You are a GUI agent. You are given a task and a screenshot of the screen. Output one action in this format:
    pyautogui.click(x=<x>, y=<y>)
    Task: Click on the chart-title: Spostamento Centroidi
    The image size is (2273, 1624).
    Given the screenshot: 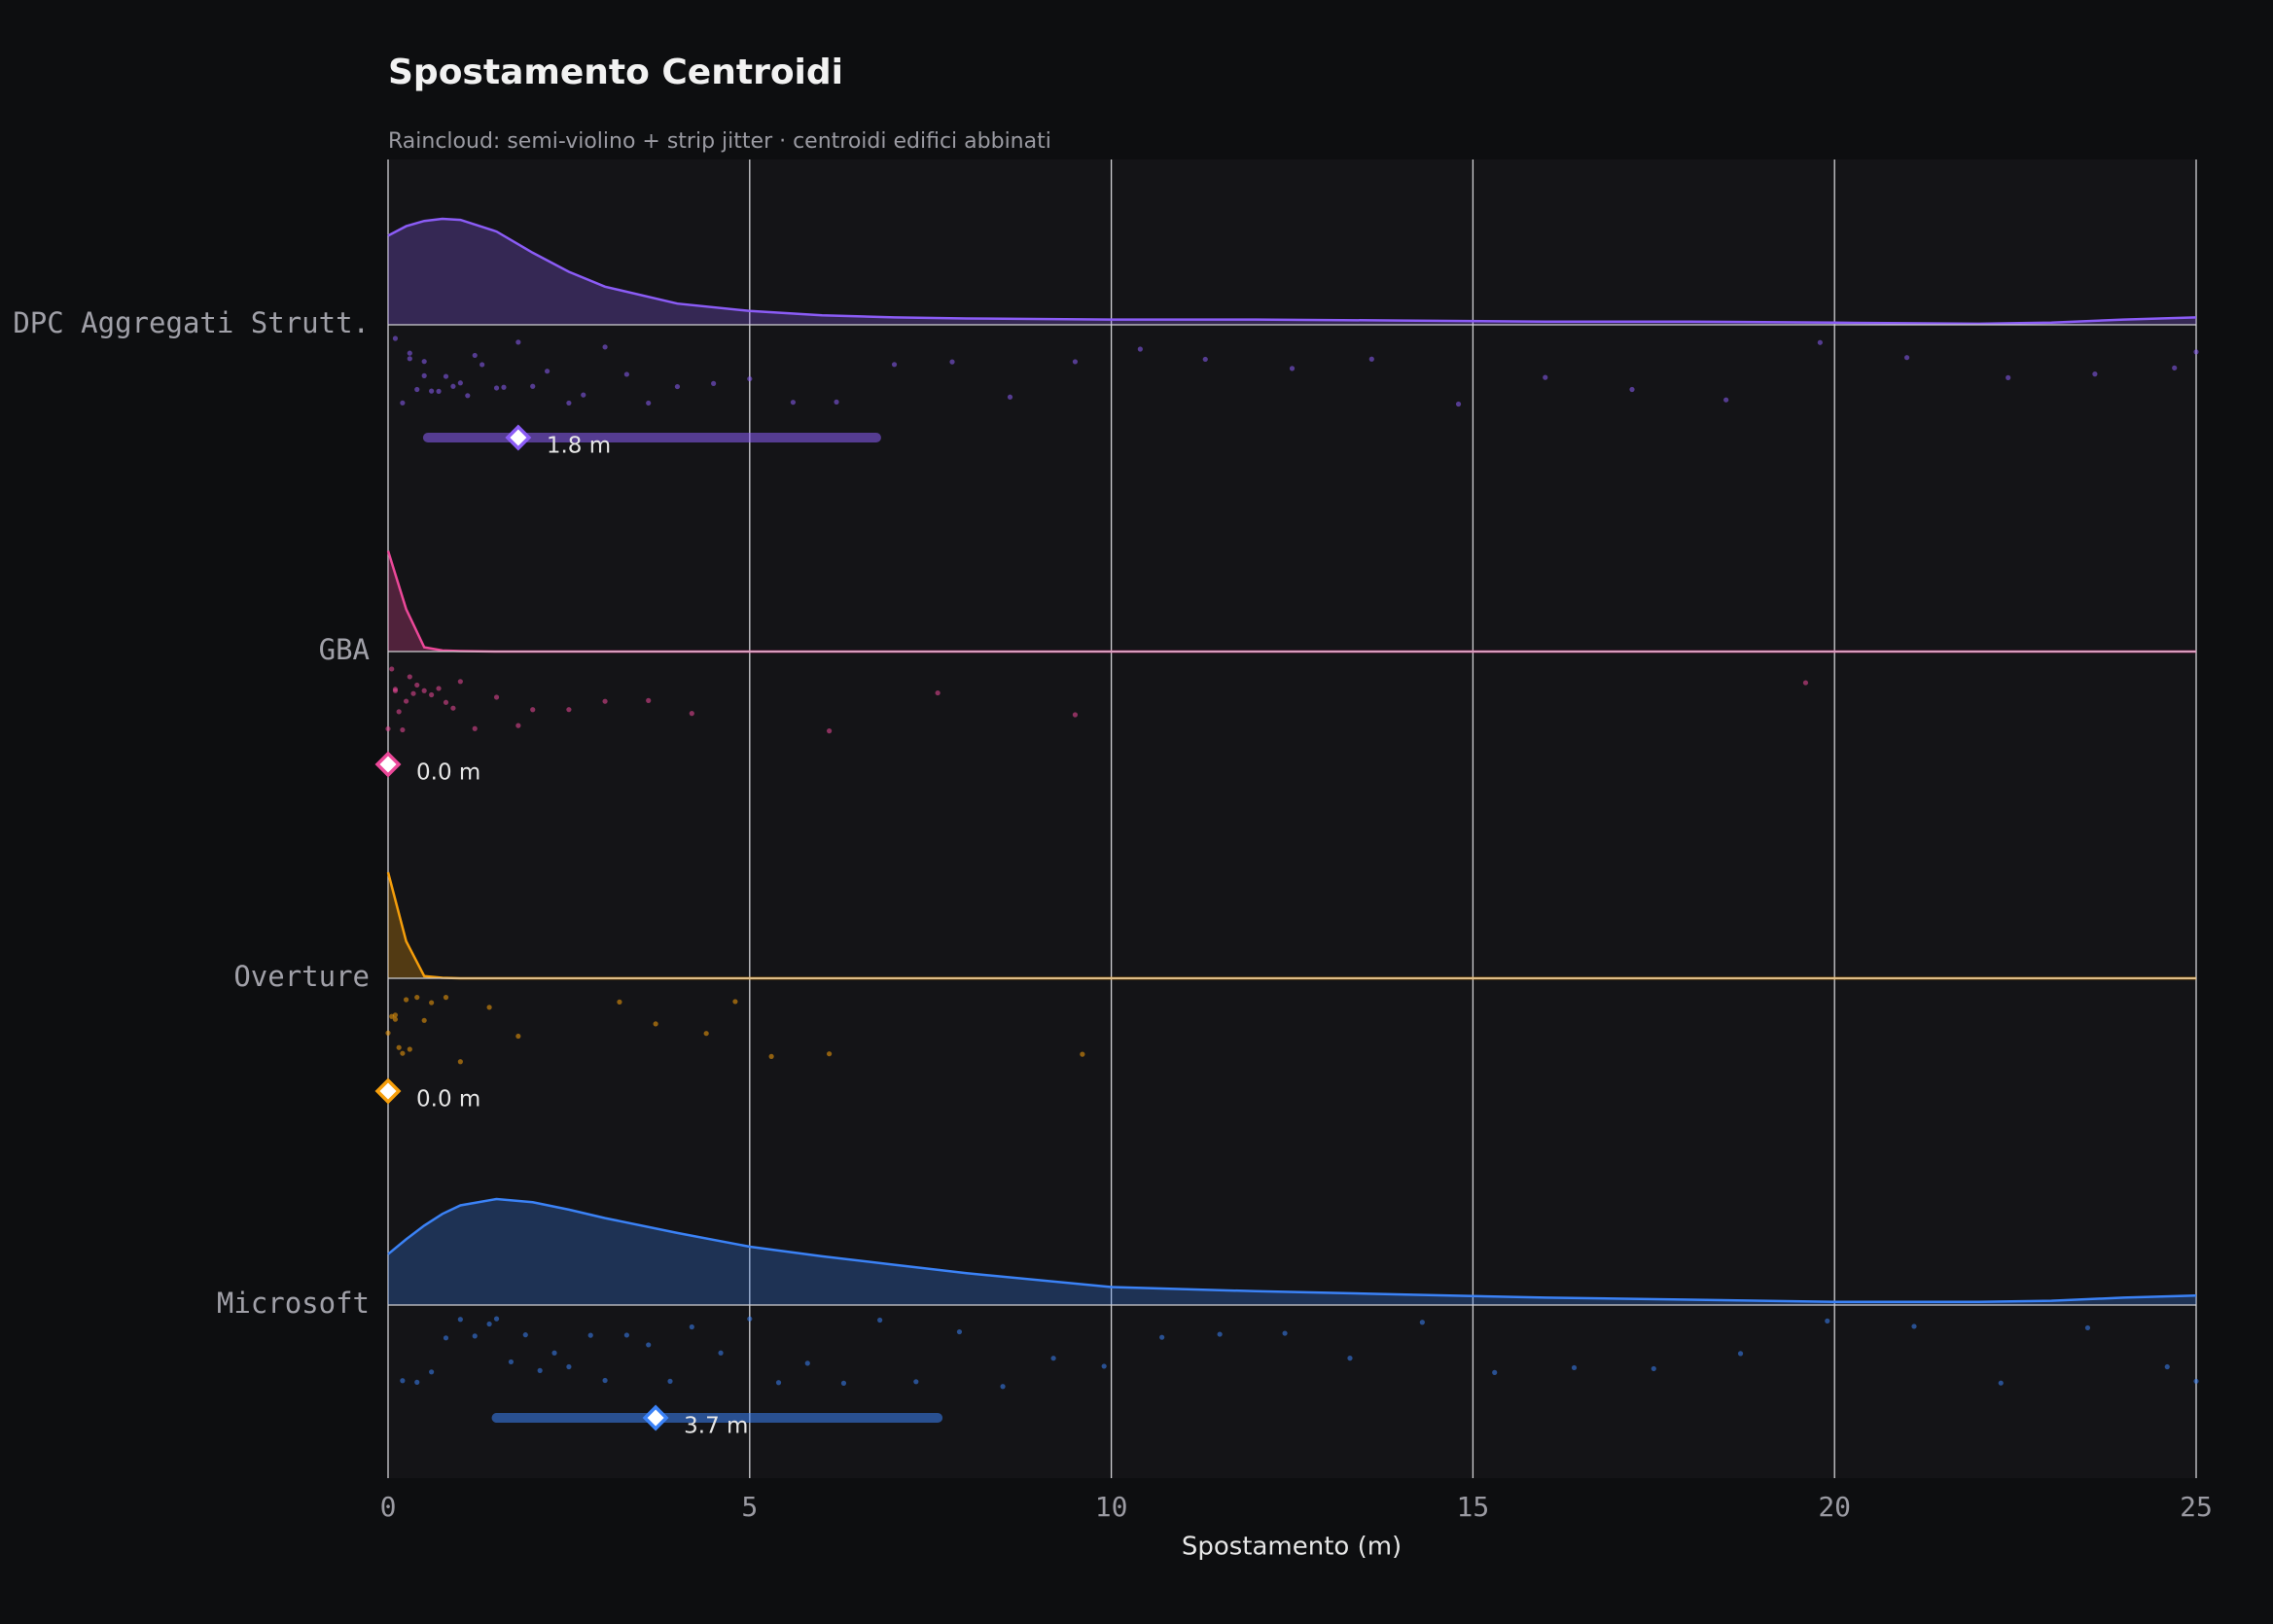 What is the action you would take?
    pyautogui.click(x=615, y=72)
    